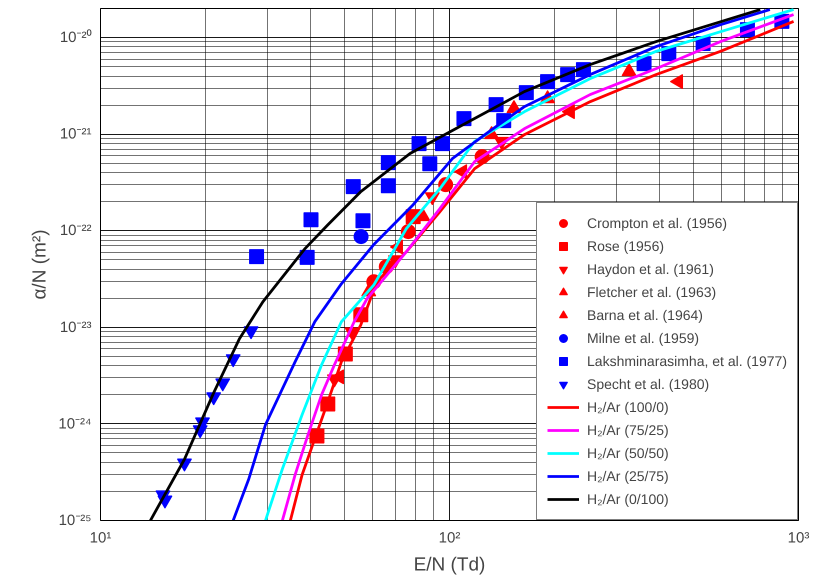  Describe the element at coordinates (76, 327) in the screenshot. I see `y-tick-label: 10⁻²³` at that location.